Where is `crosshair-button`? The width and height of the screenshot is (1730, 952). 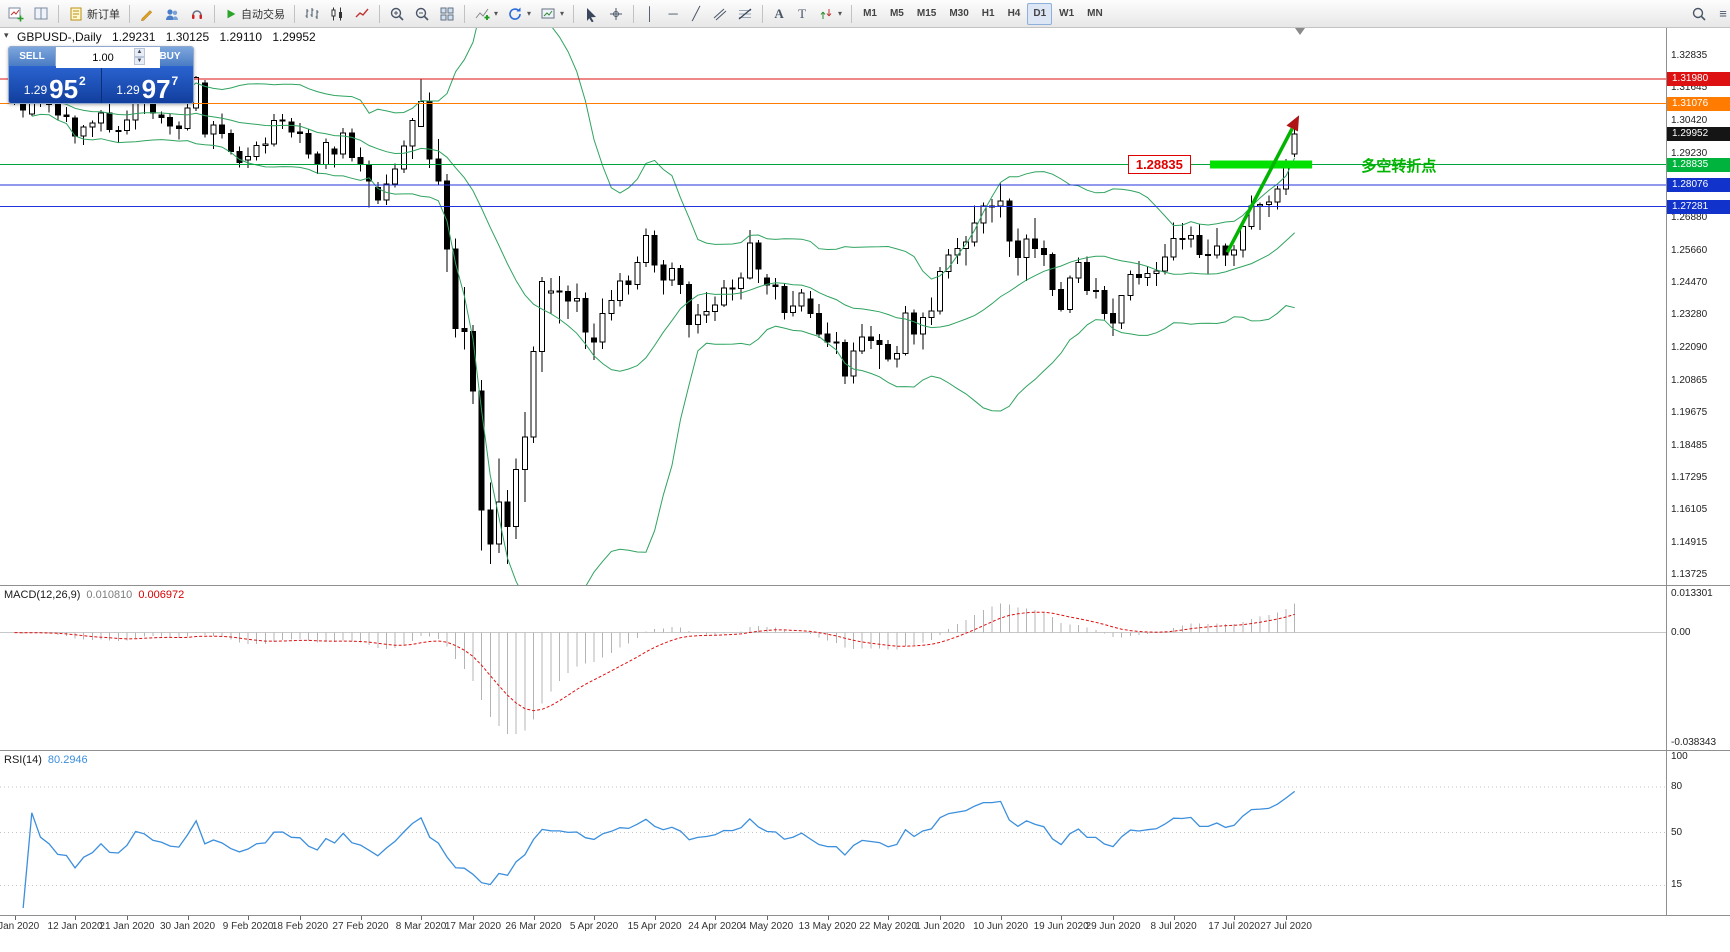 crosshair-button is located at coordinates (616, 14).